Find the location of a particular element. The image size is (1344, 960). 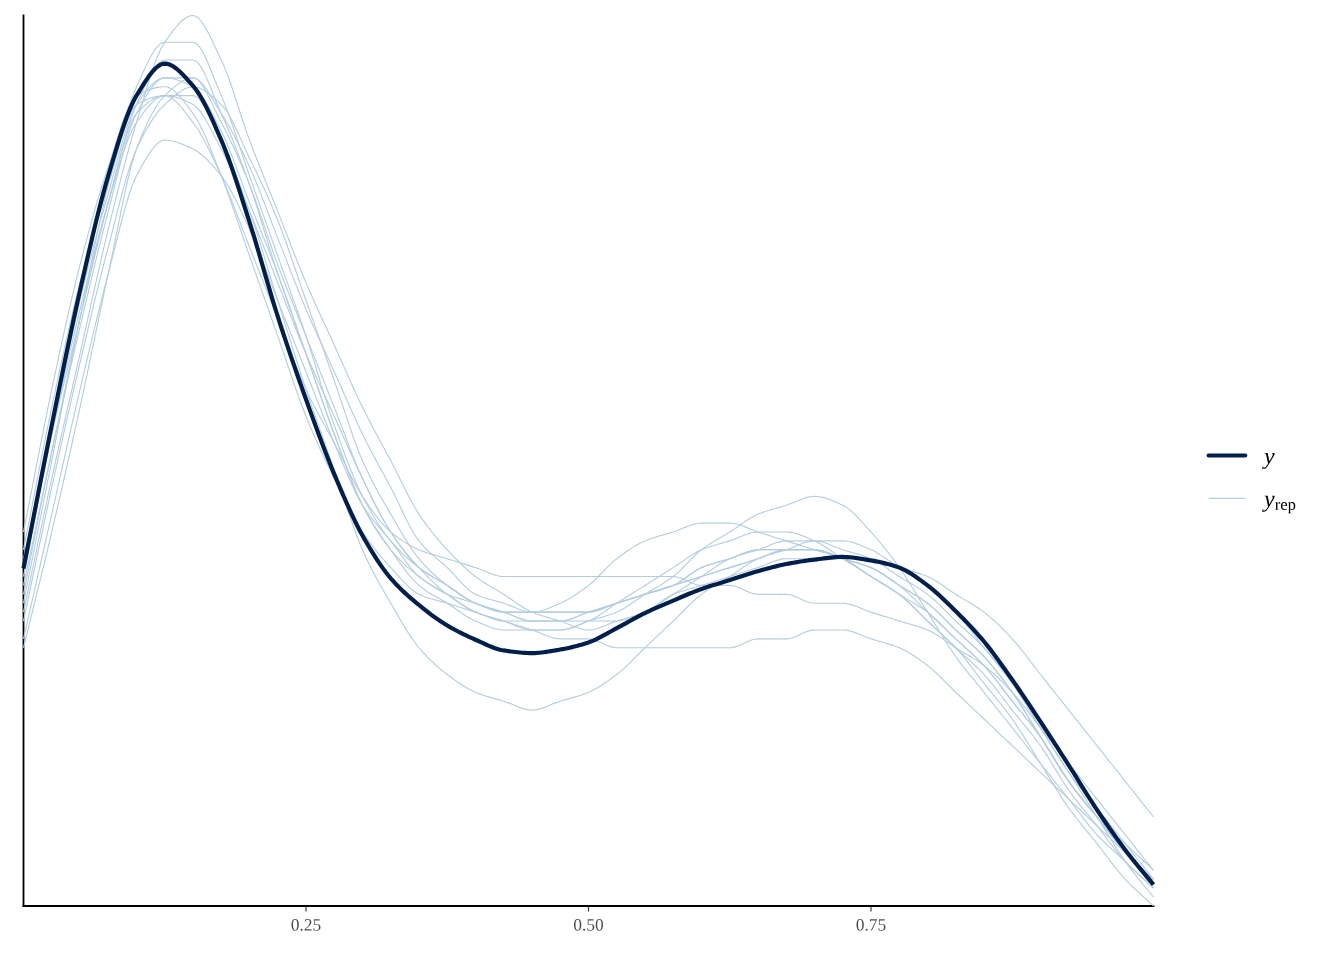

legend-label: y$_{rep}$ is located at coordinates (1279, 504).